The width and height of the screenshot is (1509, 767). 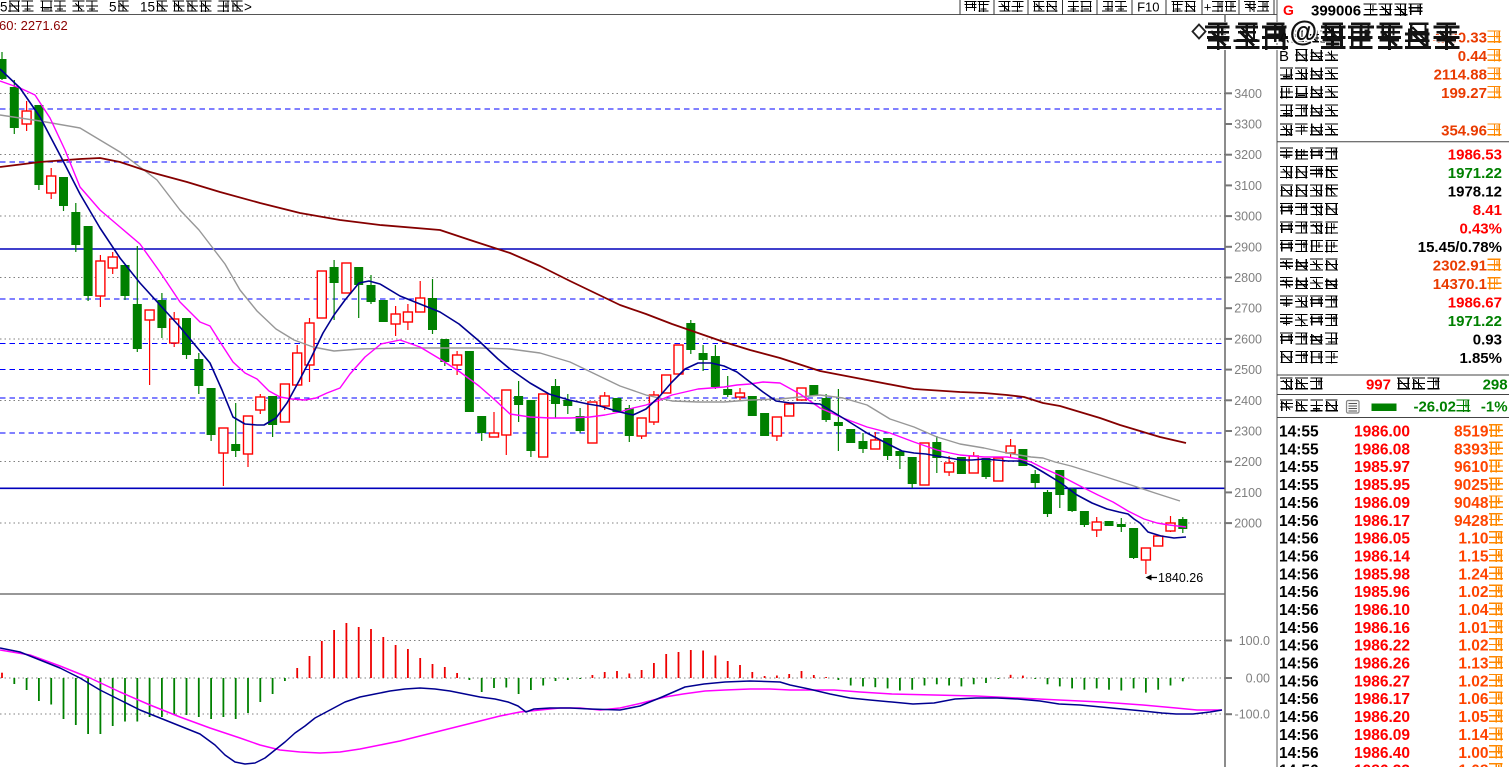 What do you see at coordinates (147, 7) in the screenshot?
I see `svg-text: 15` at bounding box center [147, 7].